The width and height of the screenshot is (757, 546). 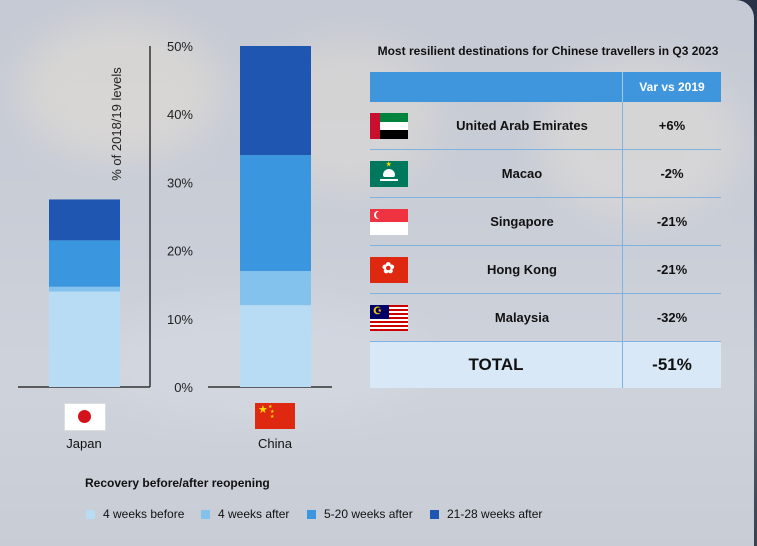 What do you see at coordinates (180, 319) in the screenshot?
I see `y-tick-label: 10%` at bounding box center [180, 319].